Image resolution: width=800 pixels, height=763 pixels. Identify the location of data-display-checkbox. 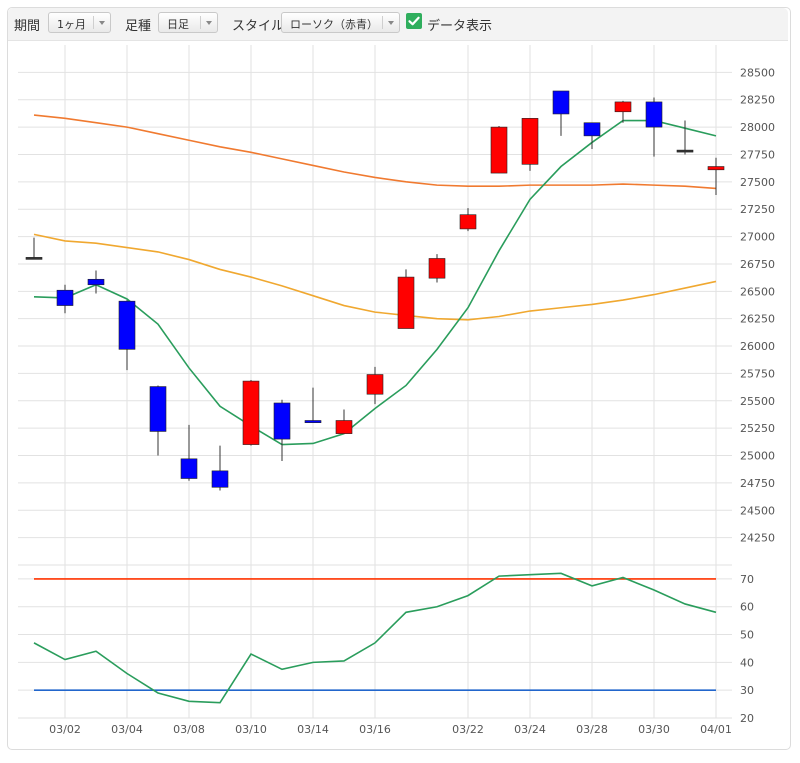
(414, 21).